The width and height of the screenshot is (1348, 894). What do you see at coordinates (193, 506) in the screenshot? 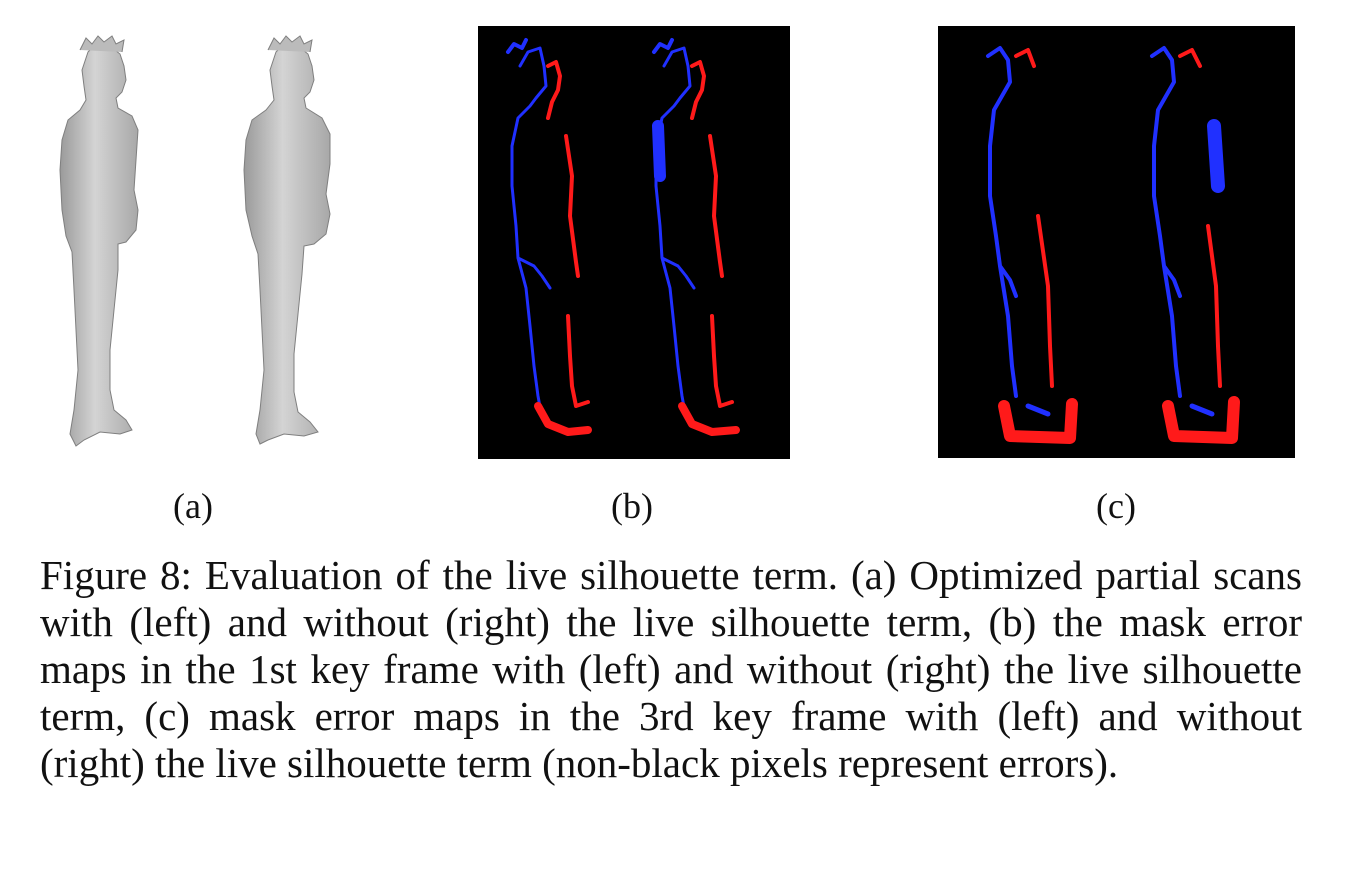
I see `subfigure-label-a: (a)` at bounding box center [193, 506].